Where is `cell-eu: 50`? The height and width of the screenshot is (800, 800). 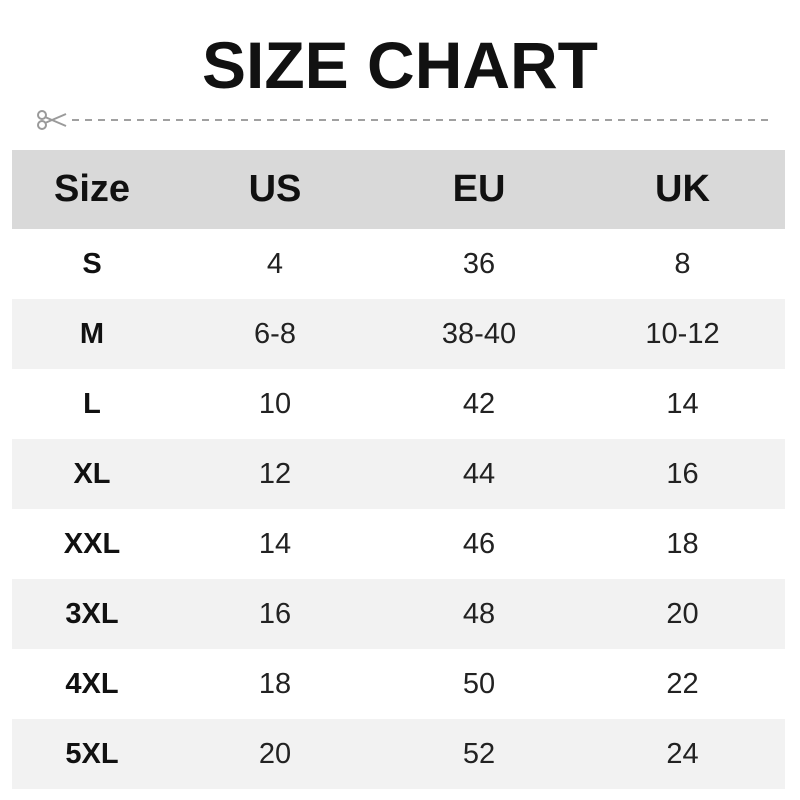
cell-eu: 50 is located at coordinates (479, 683).